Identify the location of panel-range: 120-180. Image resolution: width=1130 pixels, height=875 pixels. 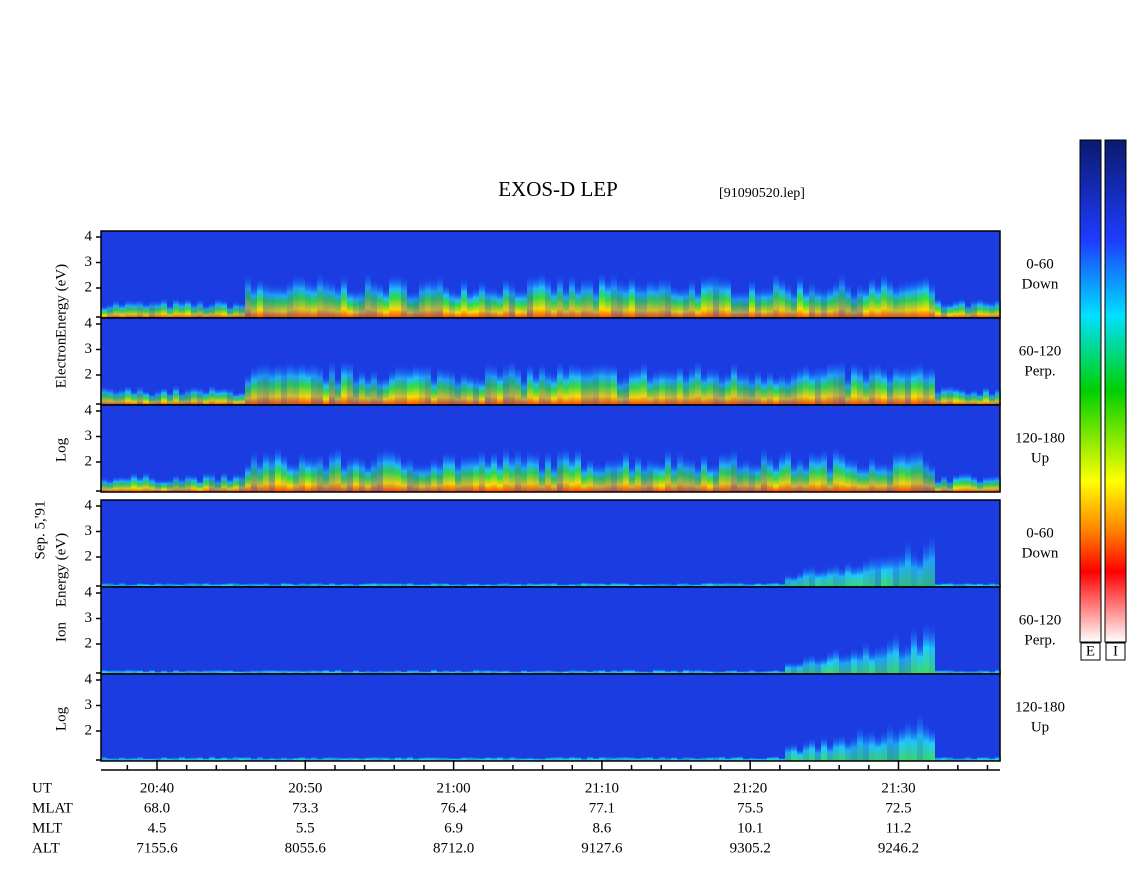
(1040, 707).